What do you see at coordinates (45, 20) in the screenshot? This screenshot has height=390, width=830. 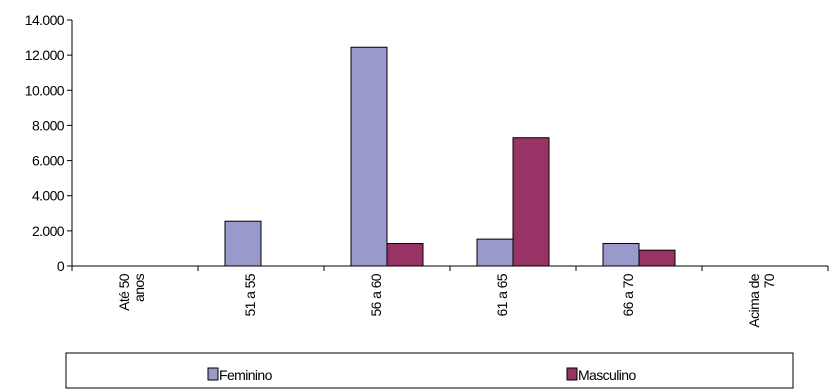 I see `y-tick-label: 14.000` at bounding box center [45, 20].